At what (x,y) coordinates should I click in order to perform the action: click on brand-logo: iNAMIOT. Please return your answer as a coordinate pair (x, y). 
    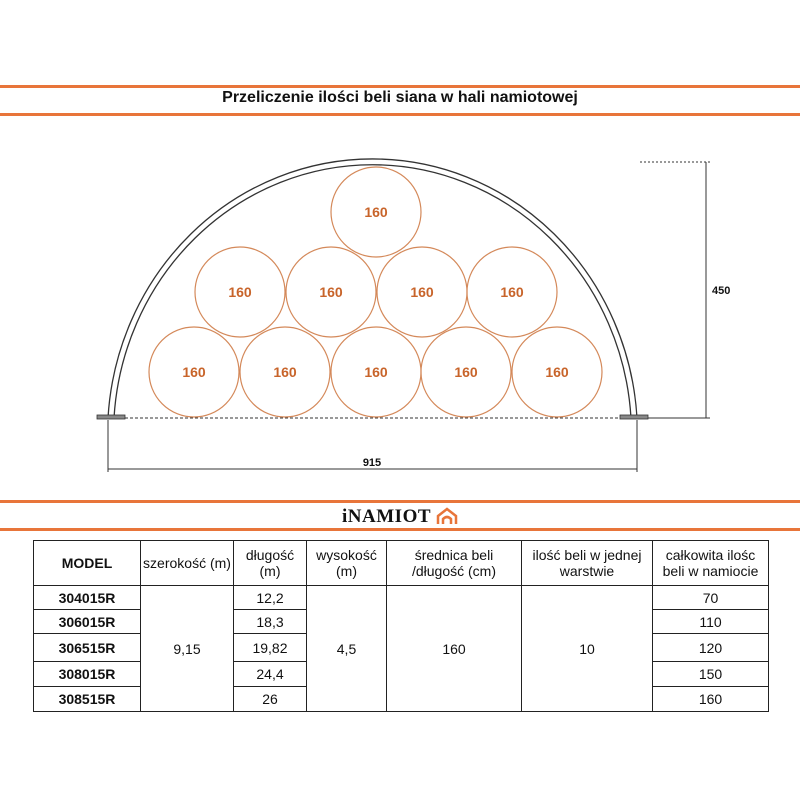
    Looking at the image, I should click on (400, 516).